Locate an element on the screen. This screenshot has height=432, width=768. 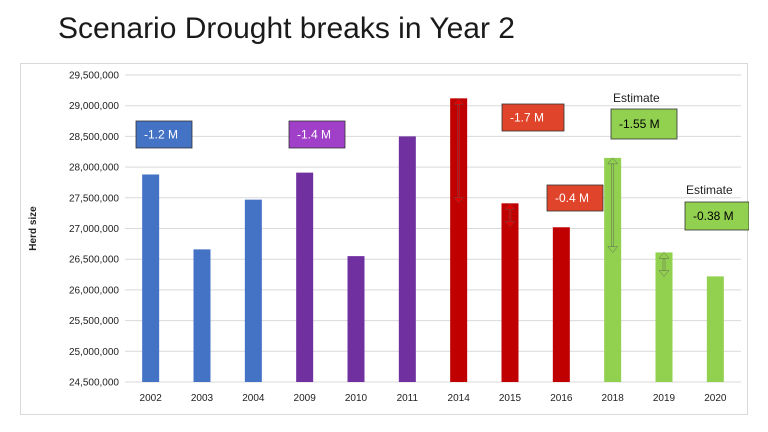
bar-2009 is located at coordinates (305, 277).